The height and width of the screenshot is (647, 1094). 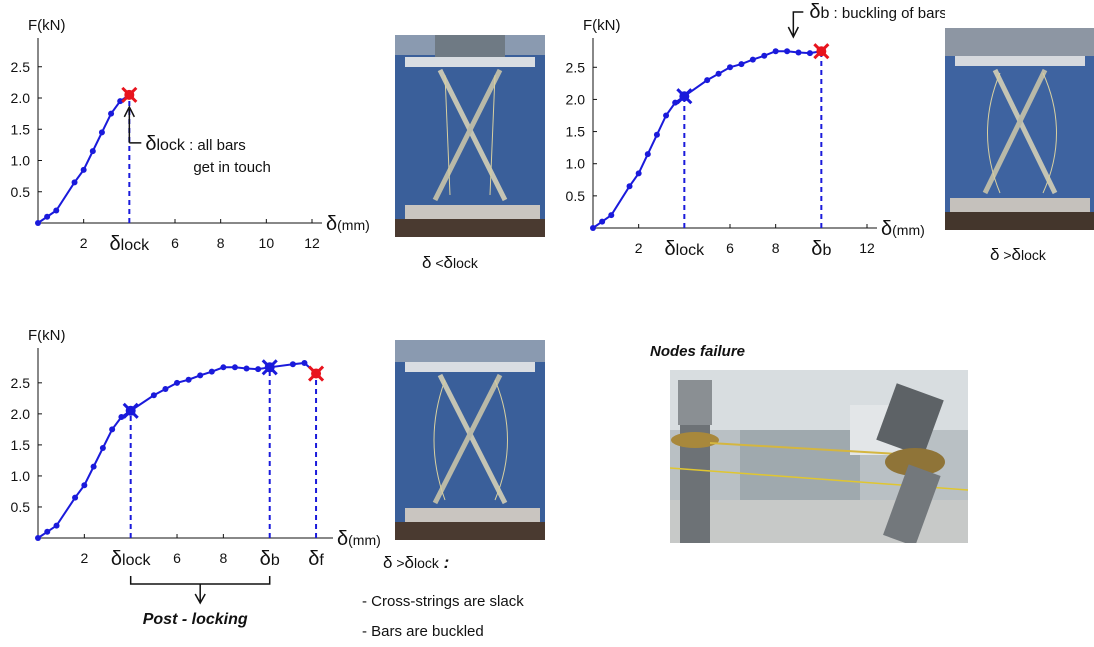 I want to click on x-tick-label: 12, so click(x=867, y=248).